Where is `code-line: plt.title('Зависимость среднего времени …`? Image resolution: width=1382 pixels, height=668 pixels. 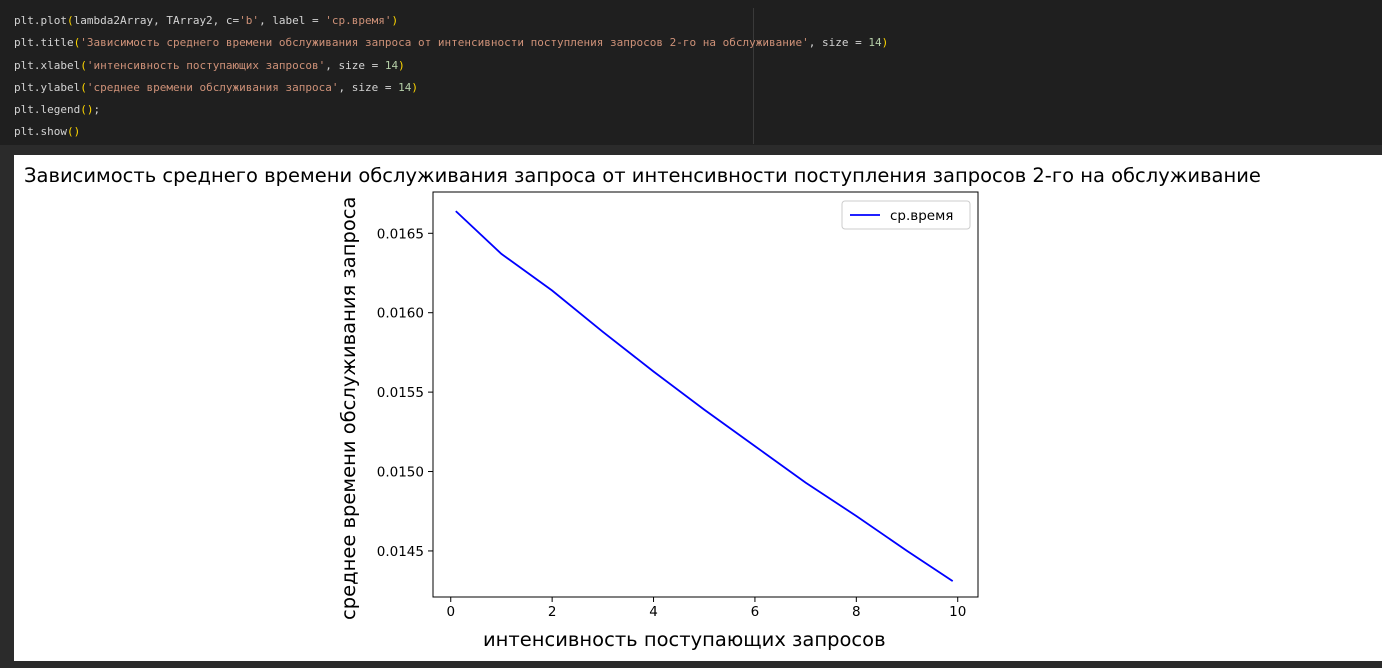 code-line: plt.title('Зависимость среднего времени … is located at coordinates (451, 43).